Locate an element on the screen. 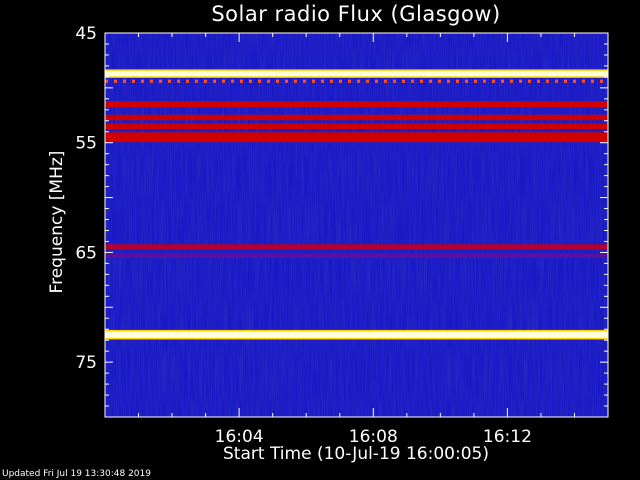 This screenshot has width=640, height=480. x-axis-label: Start Time (10-Jul-19 16:00:05) is located at coordinates (356, 454).